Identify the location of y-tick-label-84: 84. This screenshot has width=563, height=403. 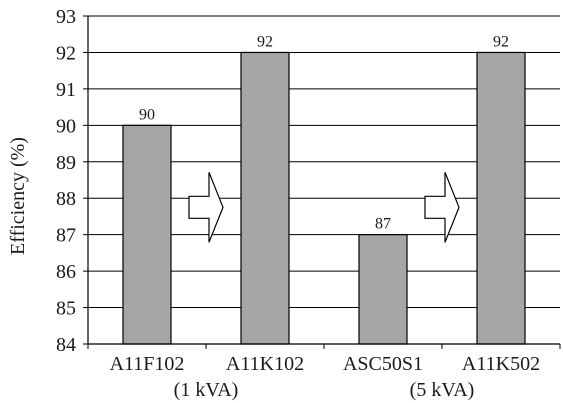
(66, 345).